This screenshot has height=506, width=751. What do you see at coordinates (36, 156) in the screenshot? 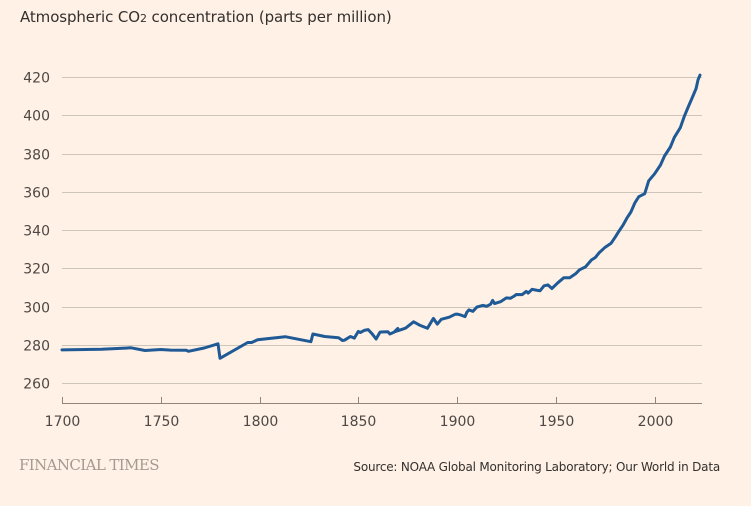
I see `y-tick-label: 380` at bounding box center [36, 156].